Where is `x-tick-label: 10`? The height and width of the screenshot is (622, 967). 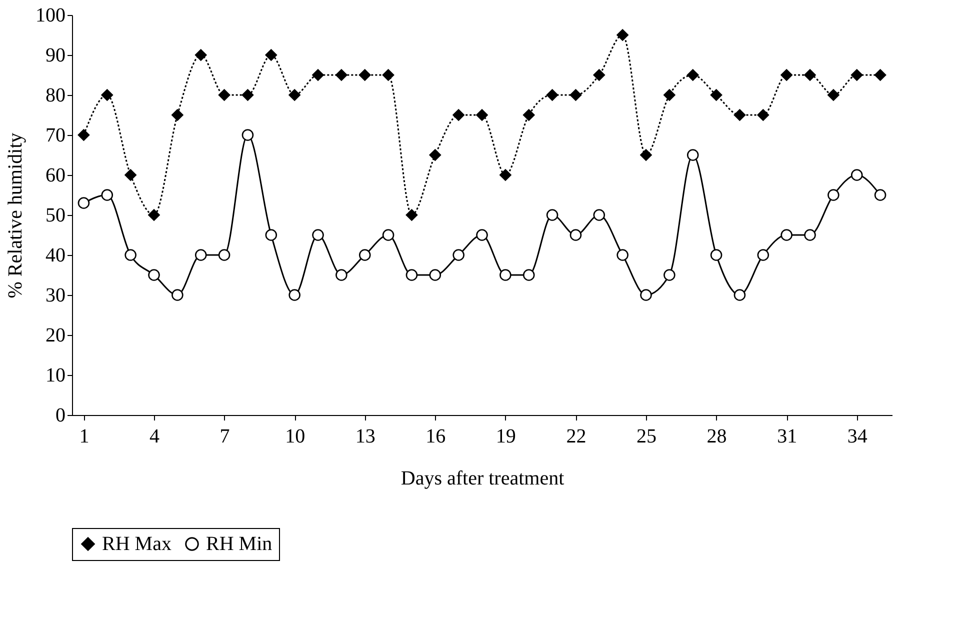 x-tick-label: 10 is located at coordinates (295, 437).